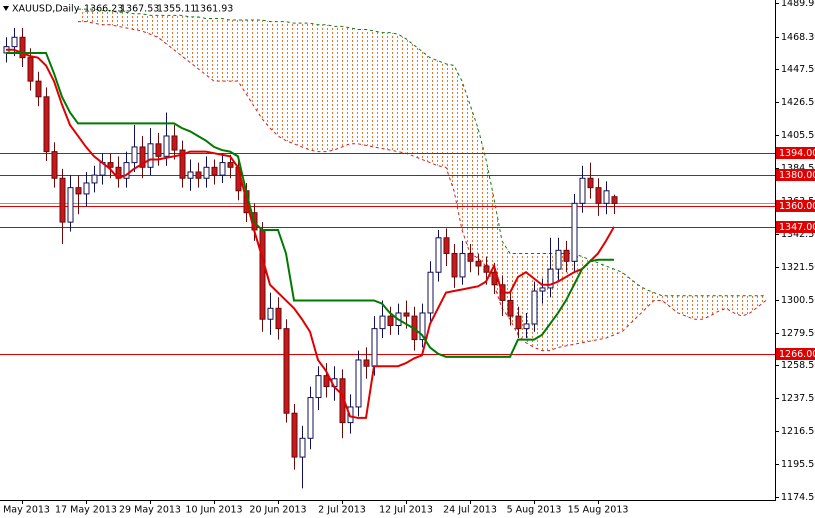 Image resolution: width=815 pixels, height=518 pixels. I want to click on y-tick-label: 1342.50, so click(798, 234).